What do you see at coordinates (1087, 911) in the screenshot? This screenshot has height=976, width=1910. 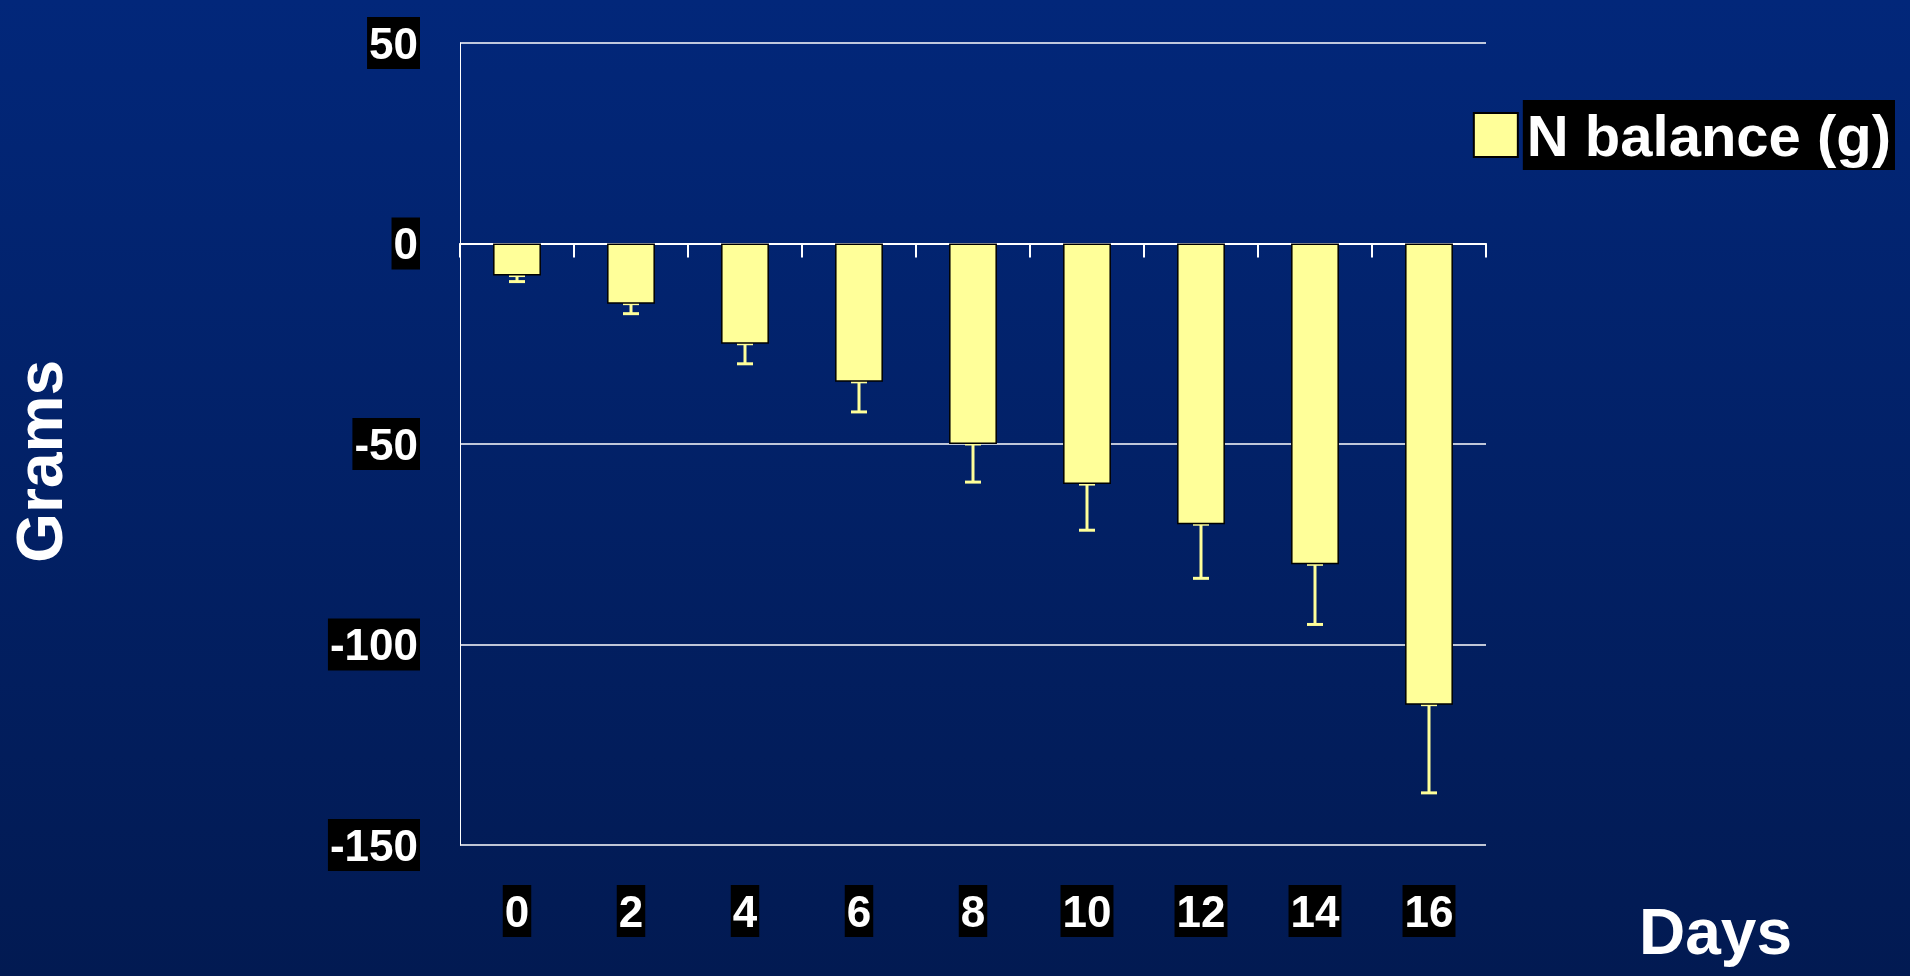 I see `x-tick-label: 10` at bounding box center [1087, 911].